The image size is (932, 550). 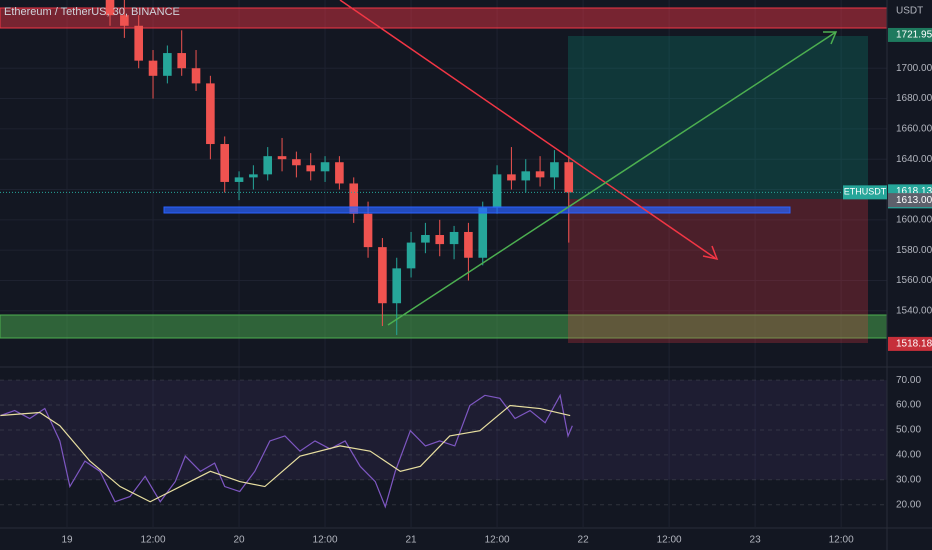 What do you see at coordinates (67, 540) in the screenshot?
I see `x-tick-label: 19` at bounding box center [67, 540].